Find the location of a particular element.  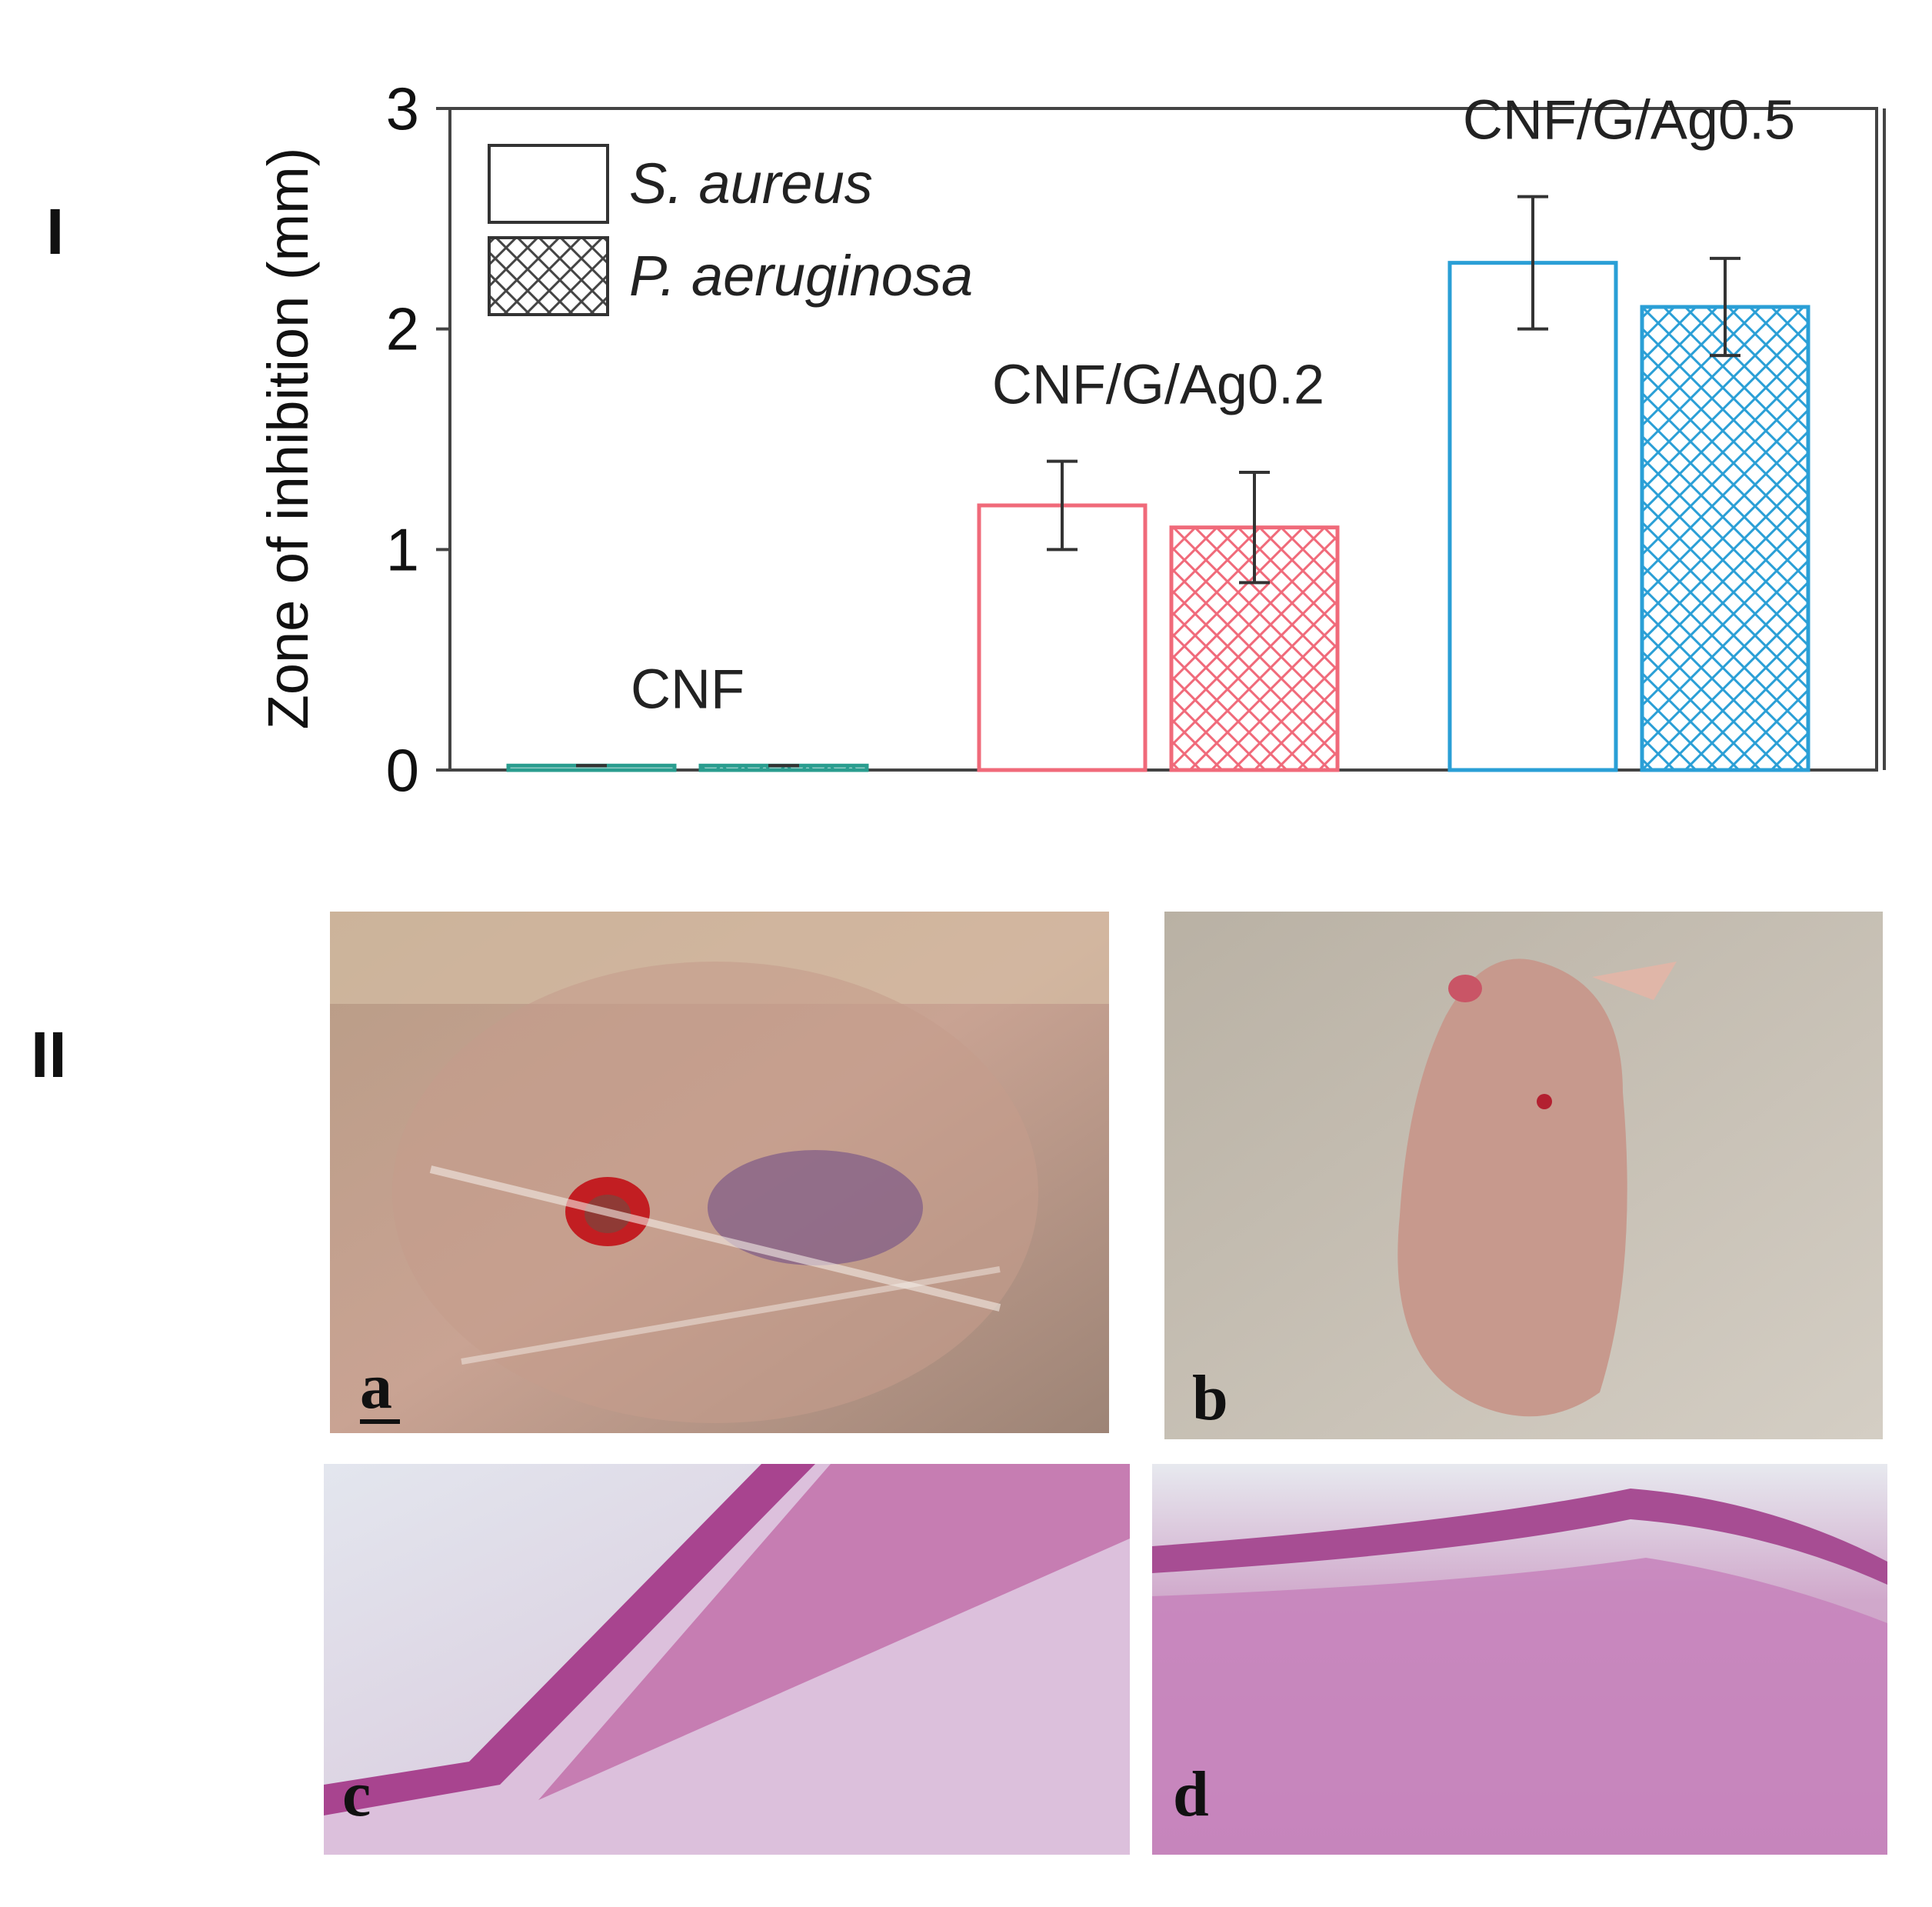

y-tick-label: 0 is located at coordinates (402, 770).